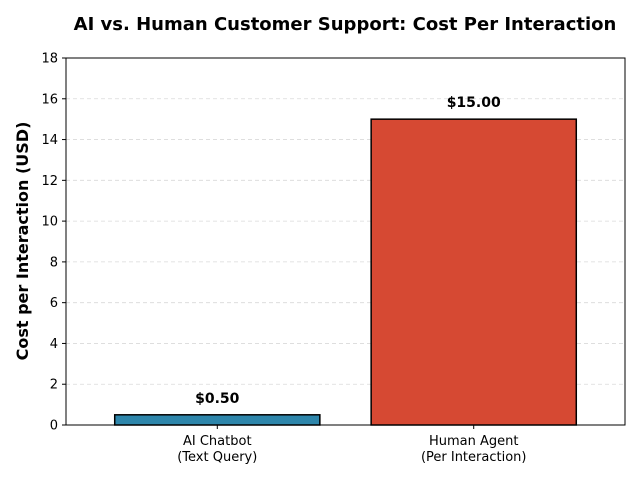 This screenshot has height=480, width=640. I want to click on y-tick-label: 14, so click(49, 140).